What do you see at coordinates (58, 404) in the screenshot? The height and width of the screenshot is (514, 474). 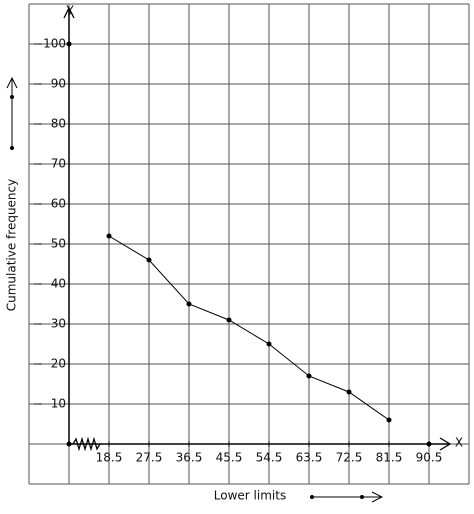 I see `y-tick-label: 10` at bounding box center [58, 404].